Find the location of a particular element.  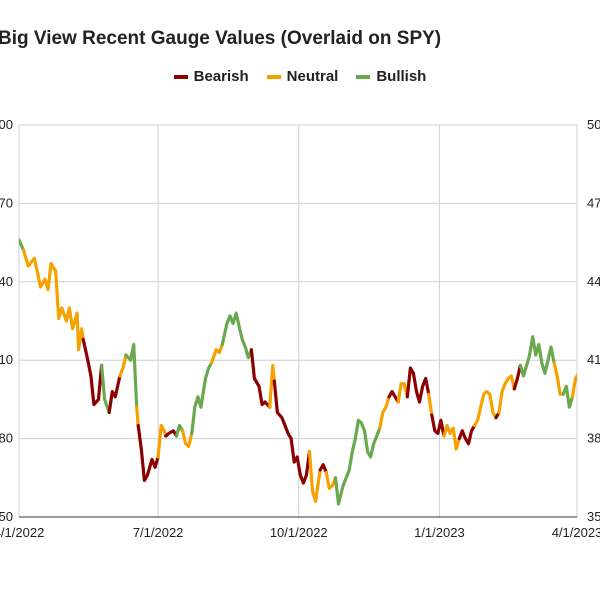

y-tick-label-right: 440 is located at coordinates (593, 281).